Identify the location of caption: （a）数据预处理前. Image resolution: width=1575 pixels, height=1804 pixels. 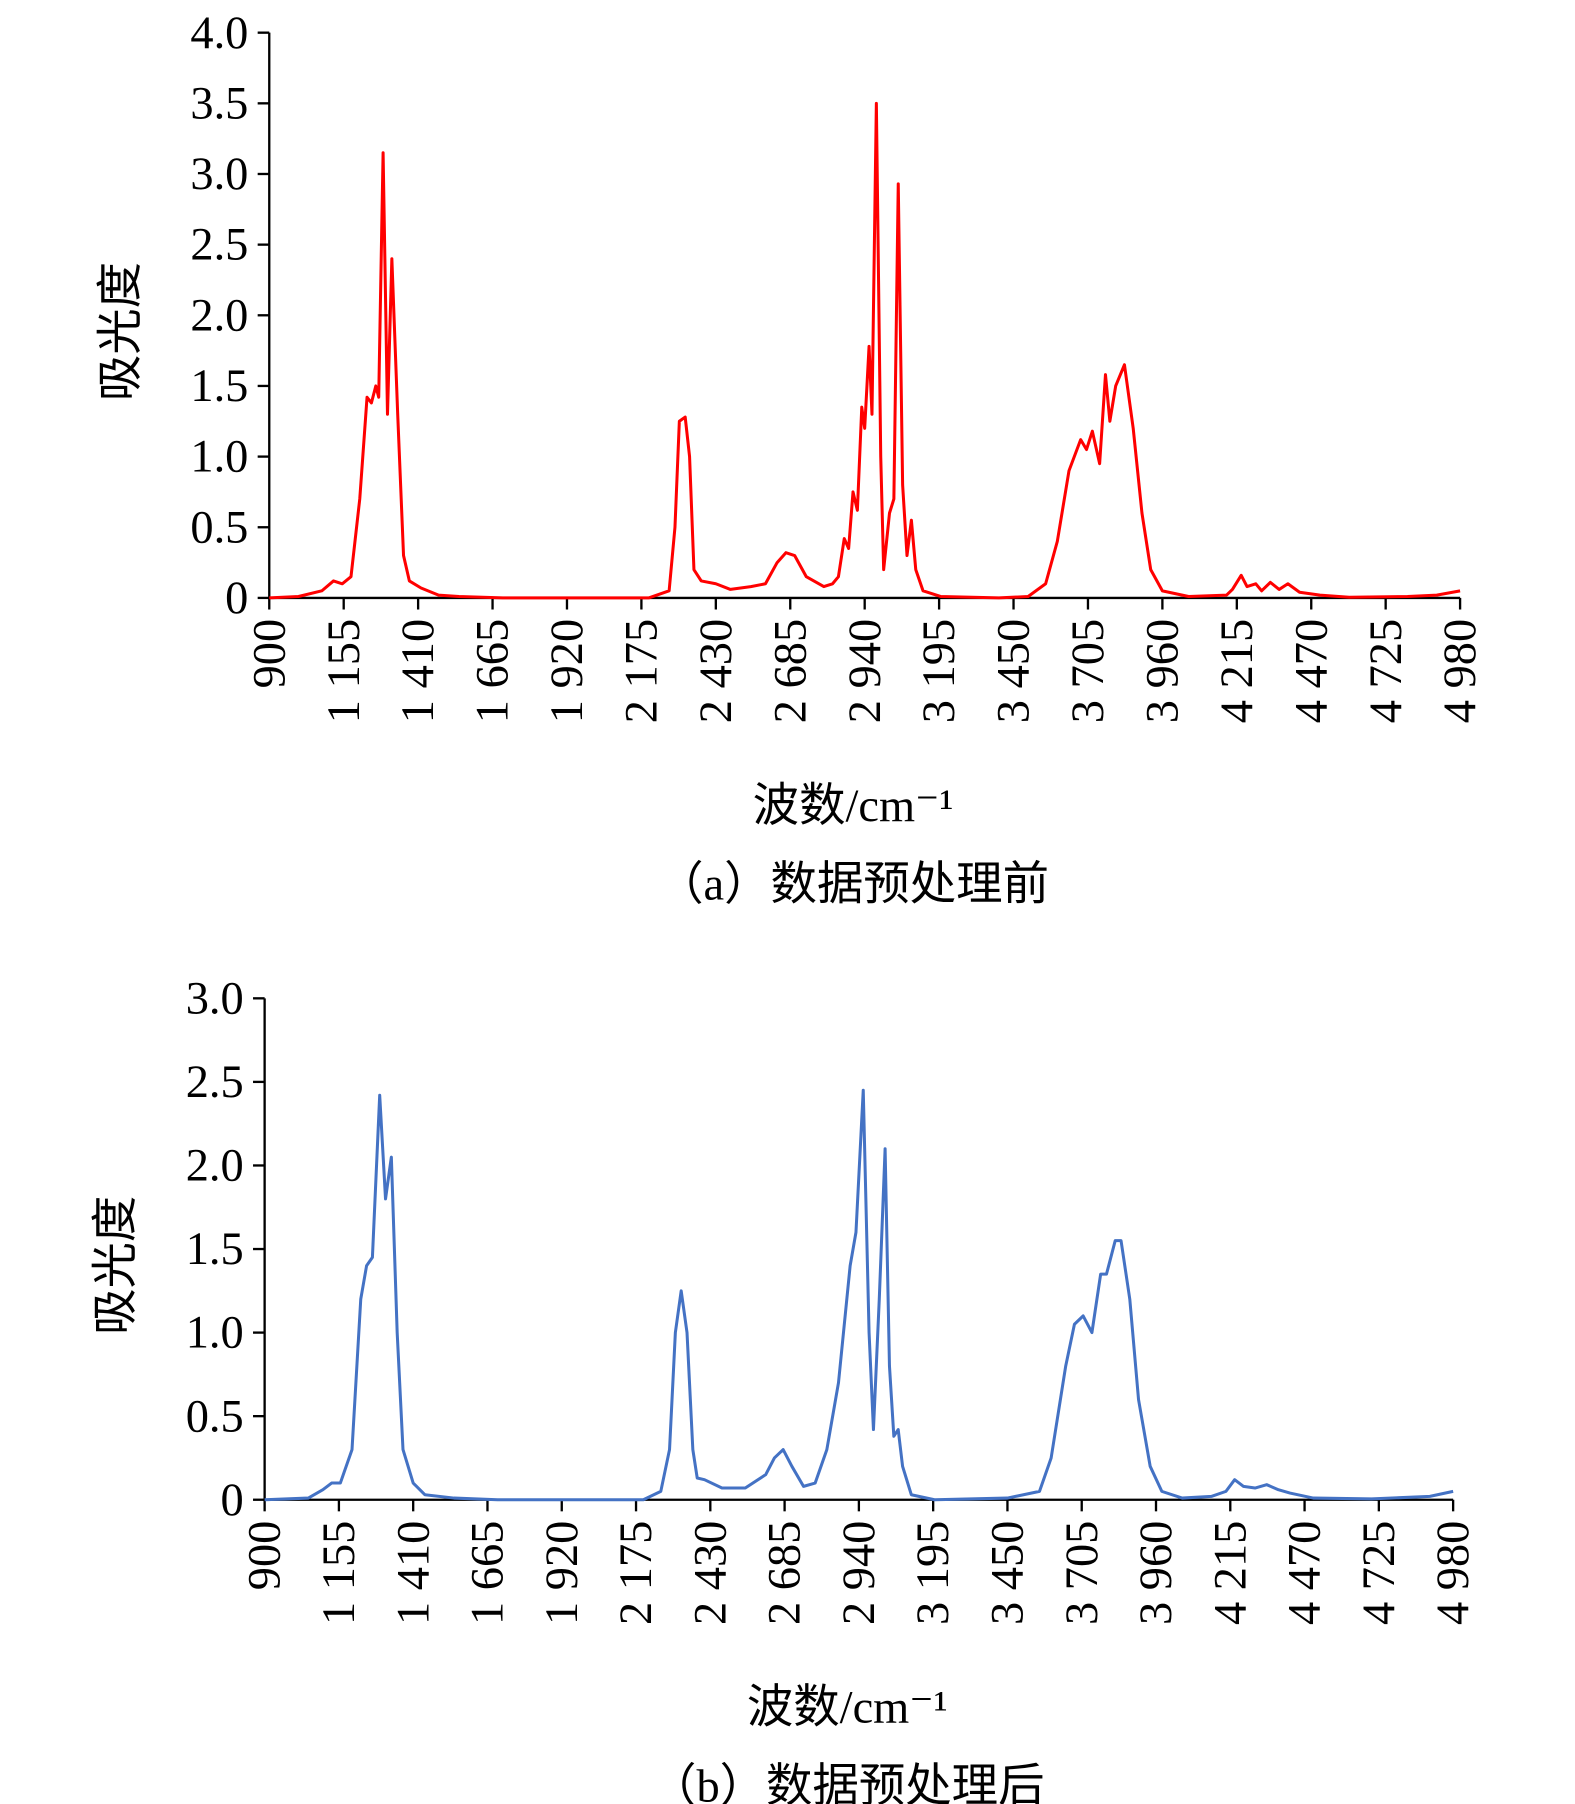
(853, 885).